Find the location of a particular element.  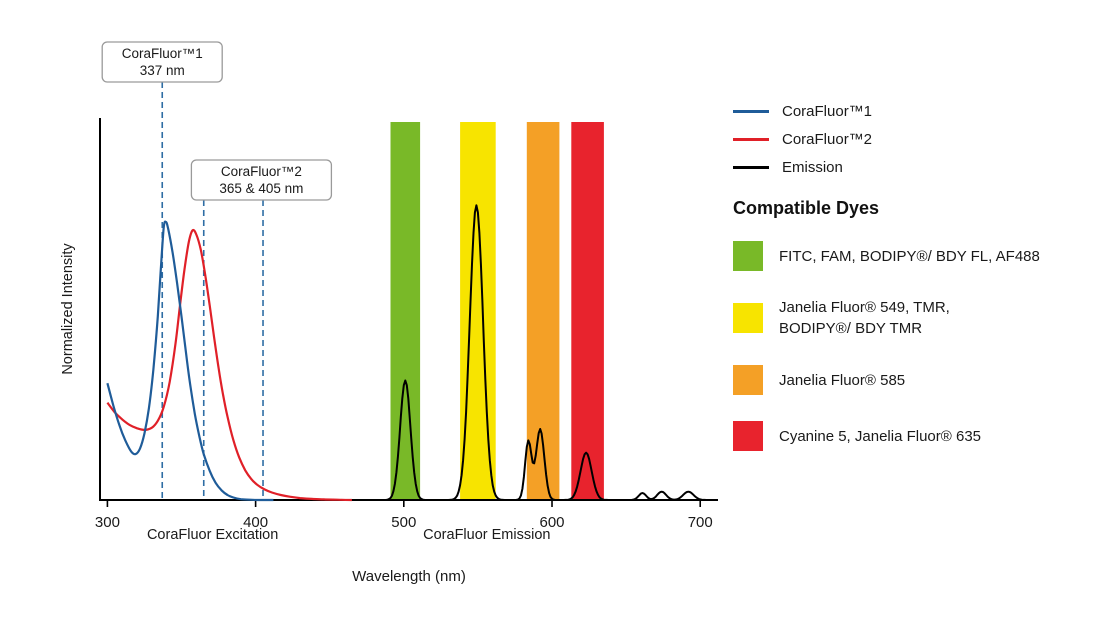

legend-line-blue-icon is located at coordinates (751, 111).